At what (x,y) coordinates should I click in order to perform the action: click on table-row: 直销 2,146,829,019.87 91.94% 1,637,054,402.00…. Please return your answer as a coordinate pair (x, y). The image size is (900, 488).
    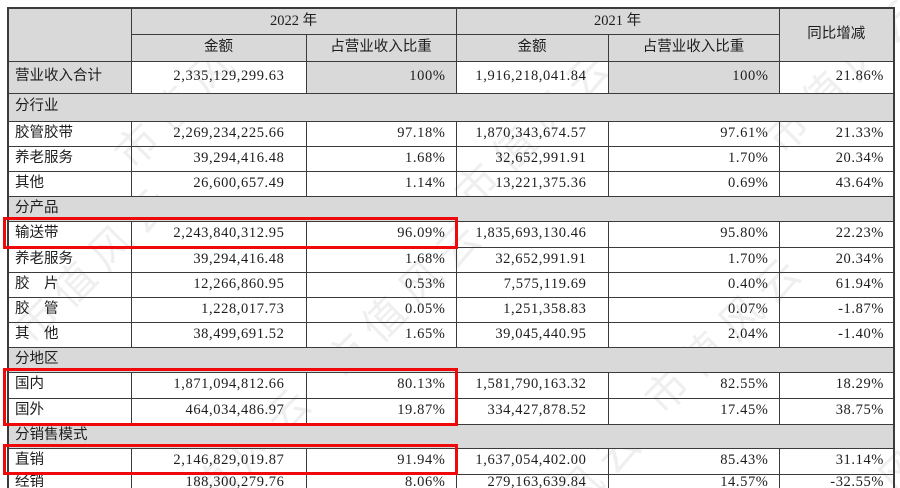
    Looking at the image, I should click on (451, 461).